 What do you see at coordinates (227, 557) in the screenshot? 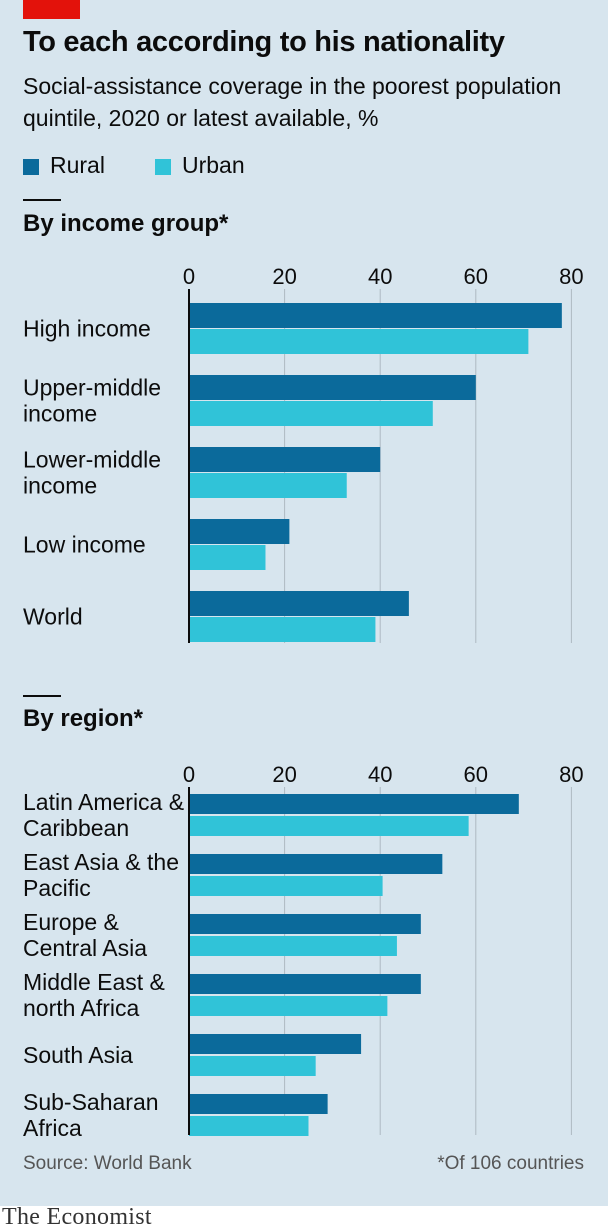
I see `bar-urban-low-income` at bounding box center [227, 557].